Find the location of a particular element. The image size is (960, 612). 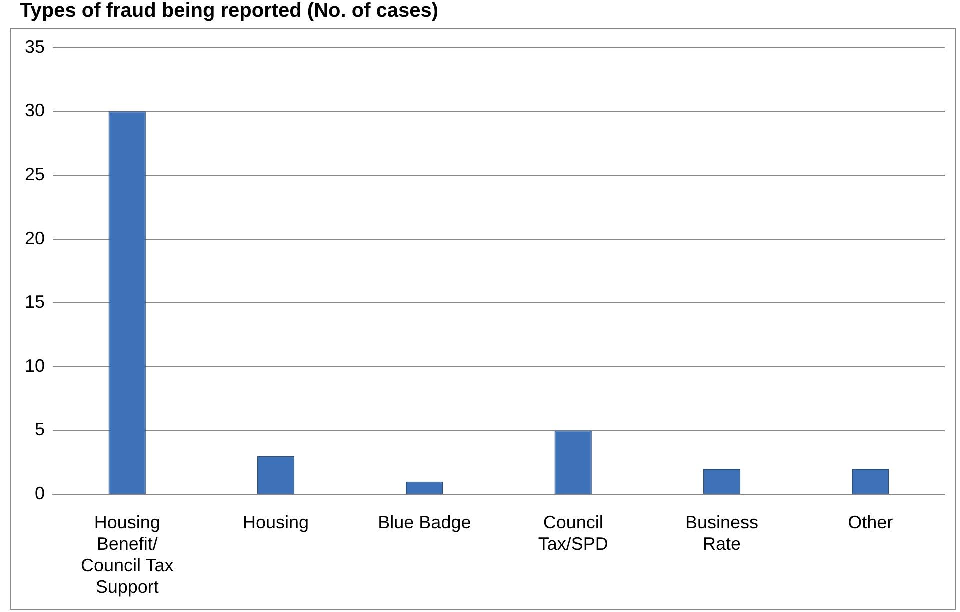

y-tick-label: 30 is located at coordinates (35, 110).